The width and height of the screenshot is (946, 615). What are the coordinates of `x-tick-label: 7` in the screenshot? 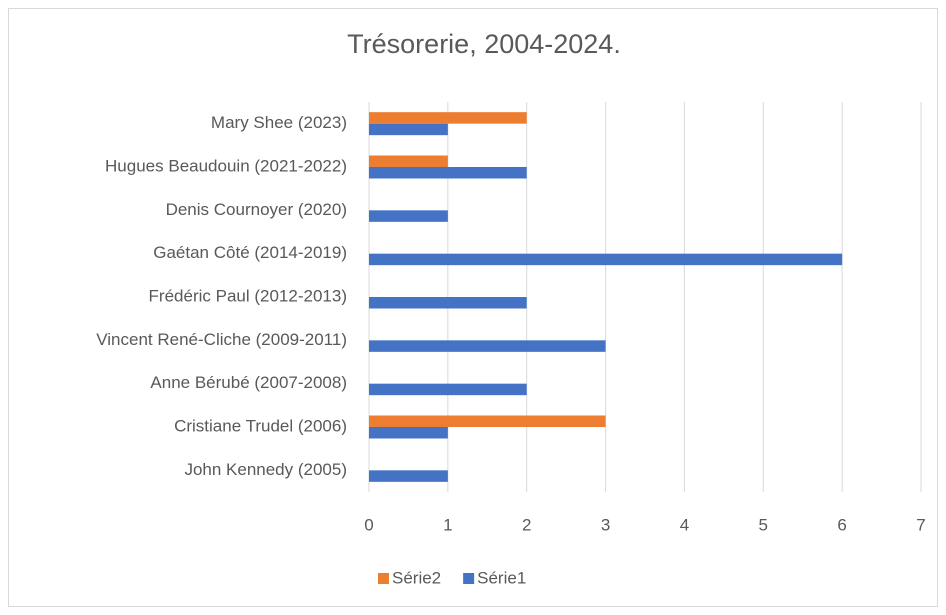 It's located at (920, 524).